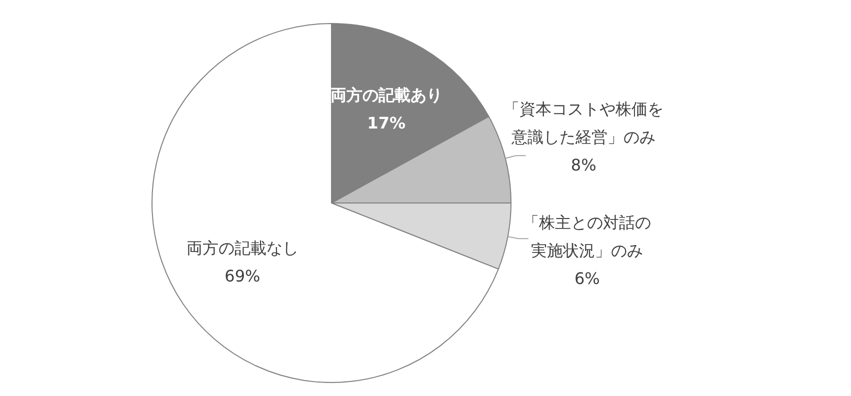 This screenshot has height=396, width=851. I want to click on data-label: 8%, so click(583, 164).